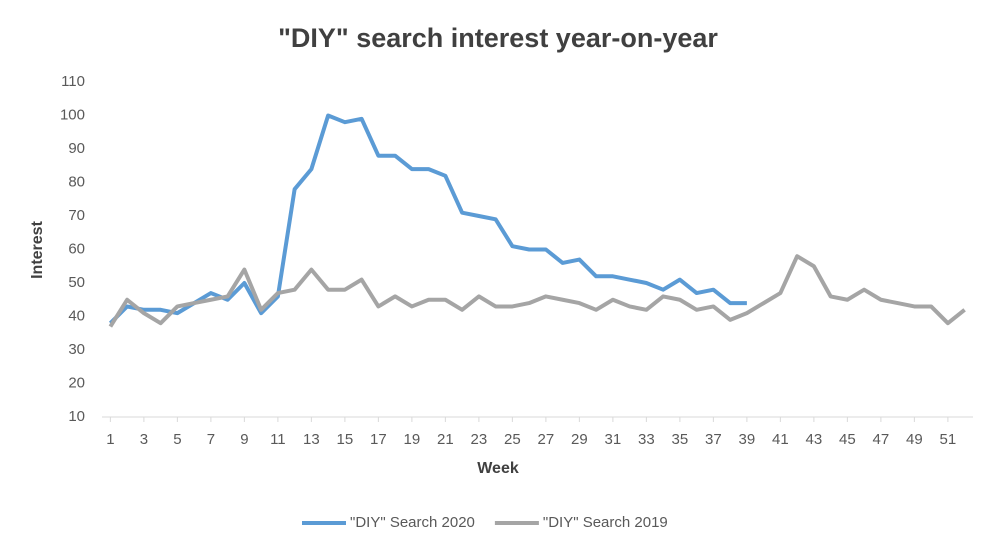 Image resolution: width=996 pixels, height=560 pixels. I want to click on x-tick-label: 3, so click(144, 439).